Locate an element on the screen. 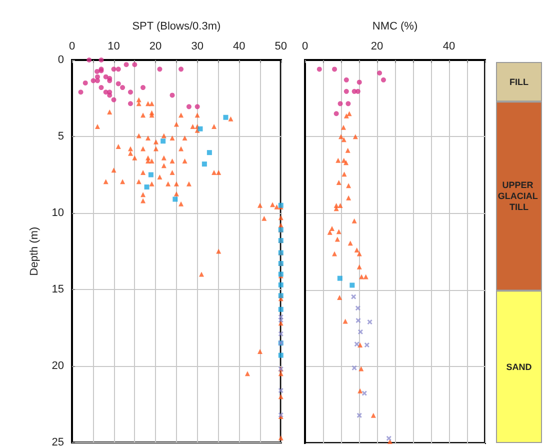  series-label: SAND is located at coordinates (519, 367).